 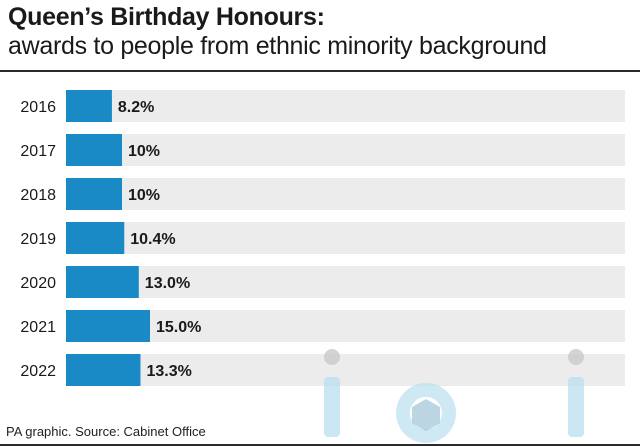 What do you see at coordinates (106, 431) in the screenshot?
I see `source-note: PA graphic. Source: Cabinet Office` at bounding box center [106, 431].